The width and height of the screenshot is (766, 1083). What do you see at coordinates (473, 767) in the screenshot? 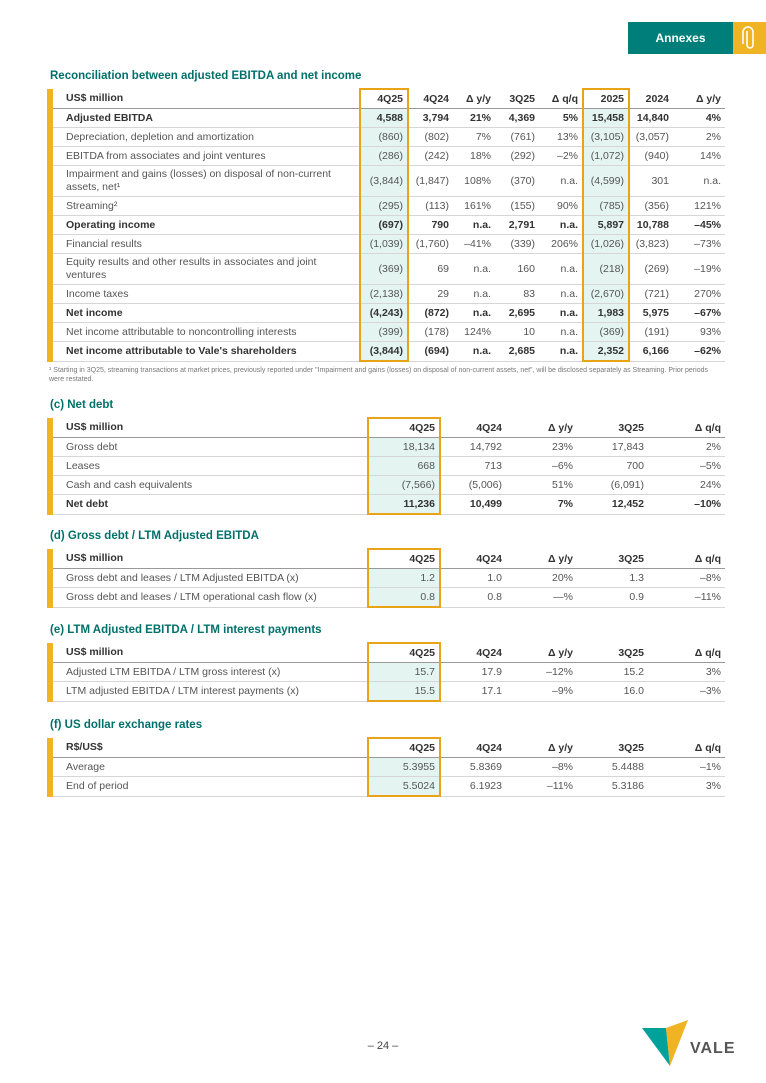
I see `cell: 5.8369` at bounding box center [473, 767].